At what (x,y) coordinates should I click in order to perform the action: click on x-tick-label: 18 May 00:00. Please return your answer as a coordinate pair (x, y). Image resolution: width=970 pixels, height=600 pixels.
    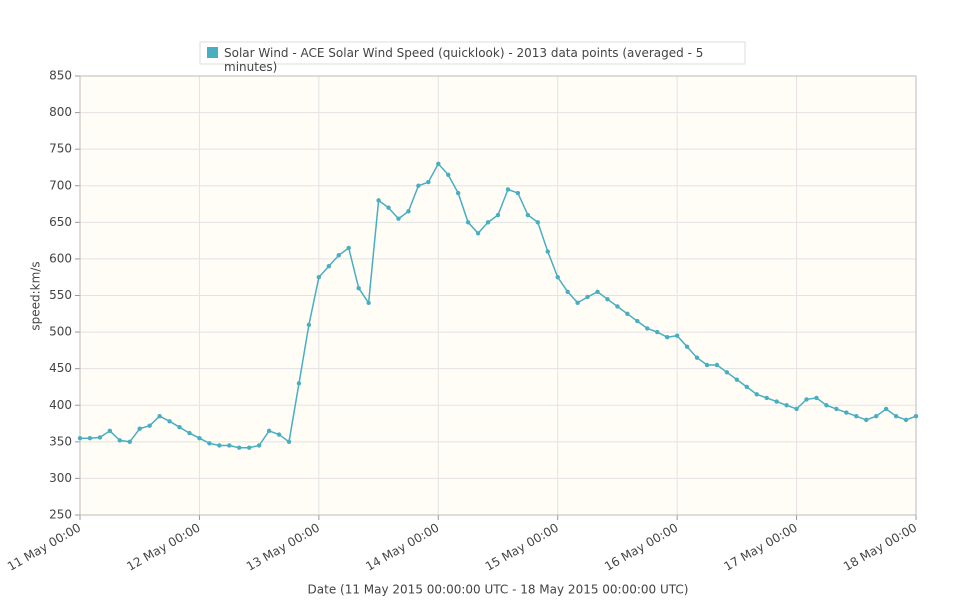
    Looking at the image, I should click on (880, 547).